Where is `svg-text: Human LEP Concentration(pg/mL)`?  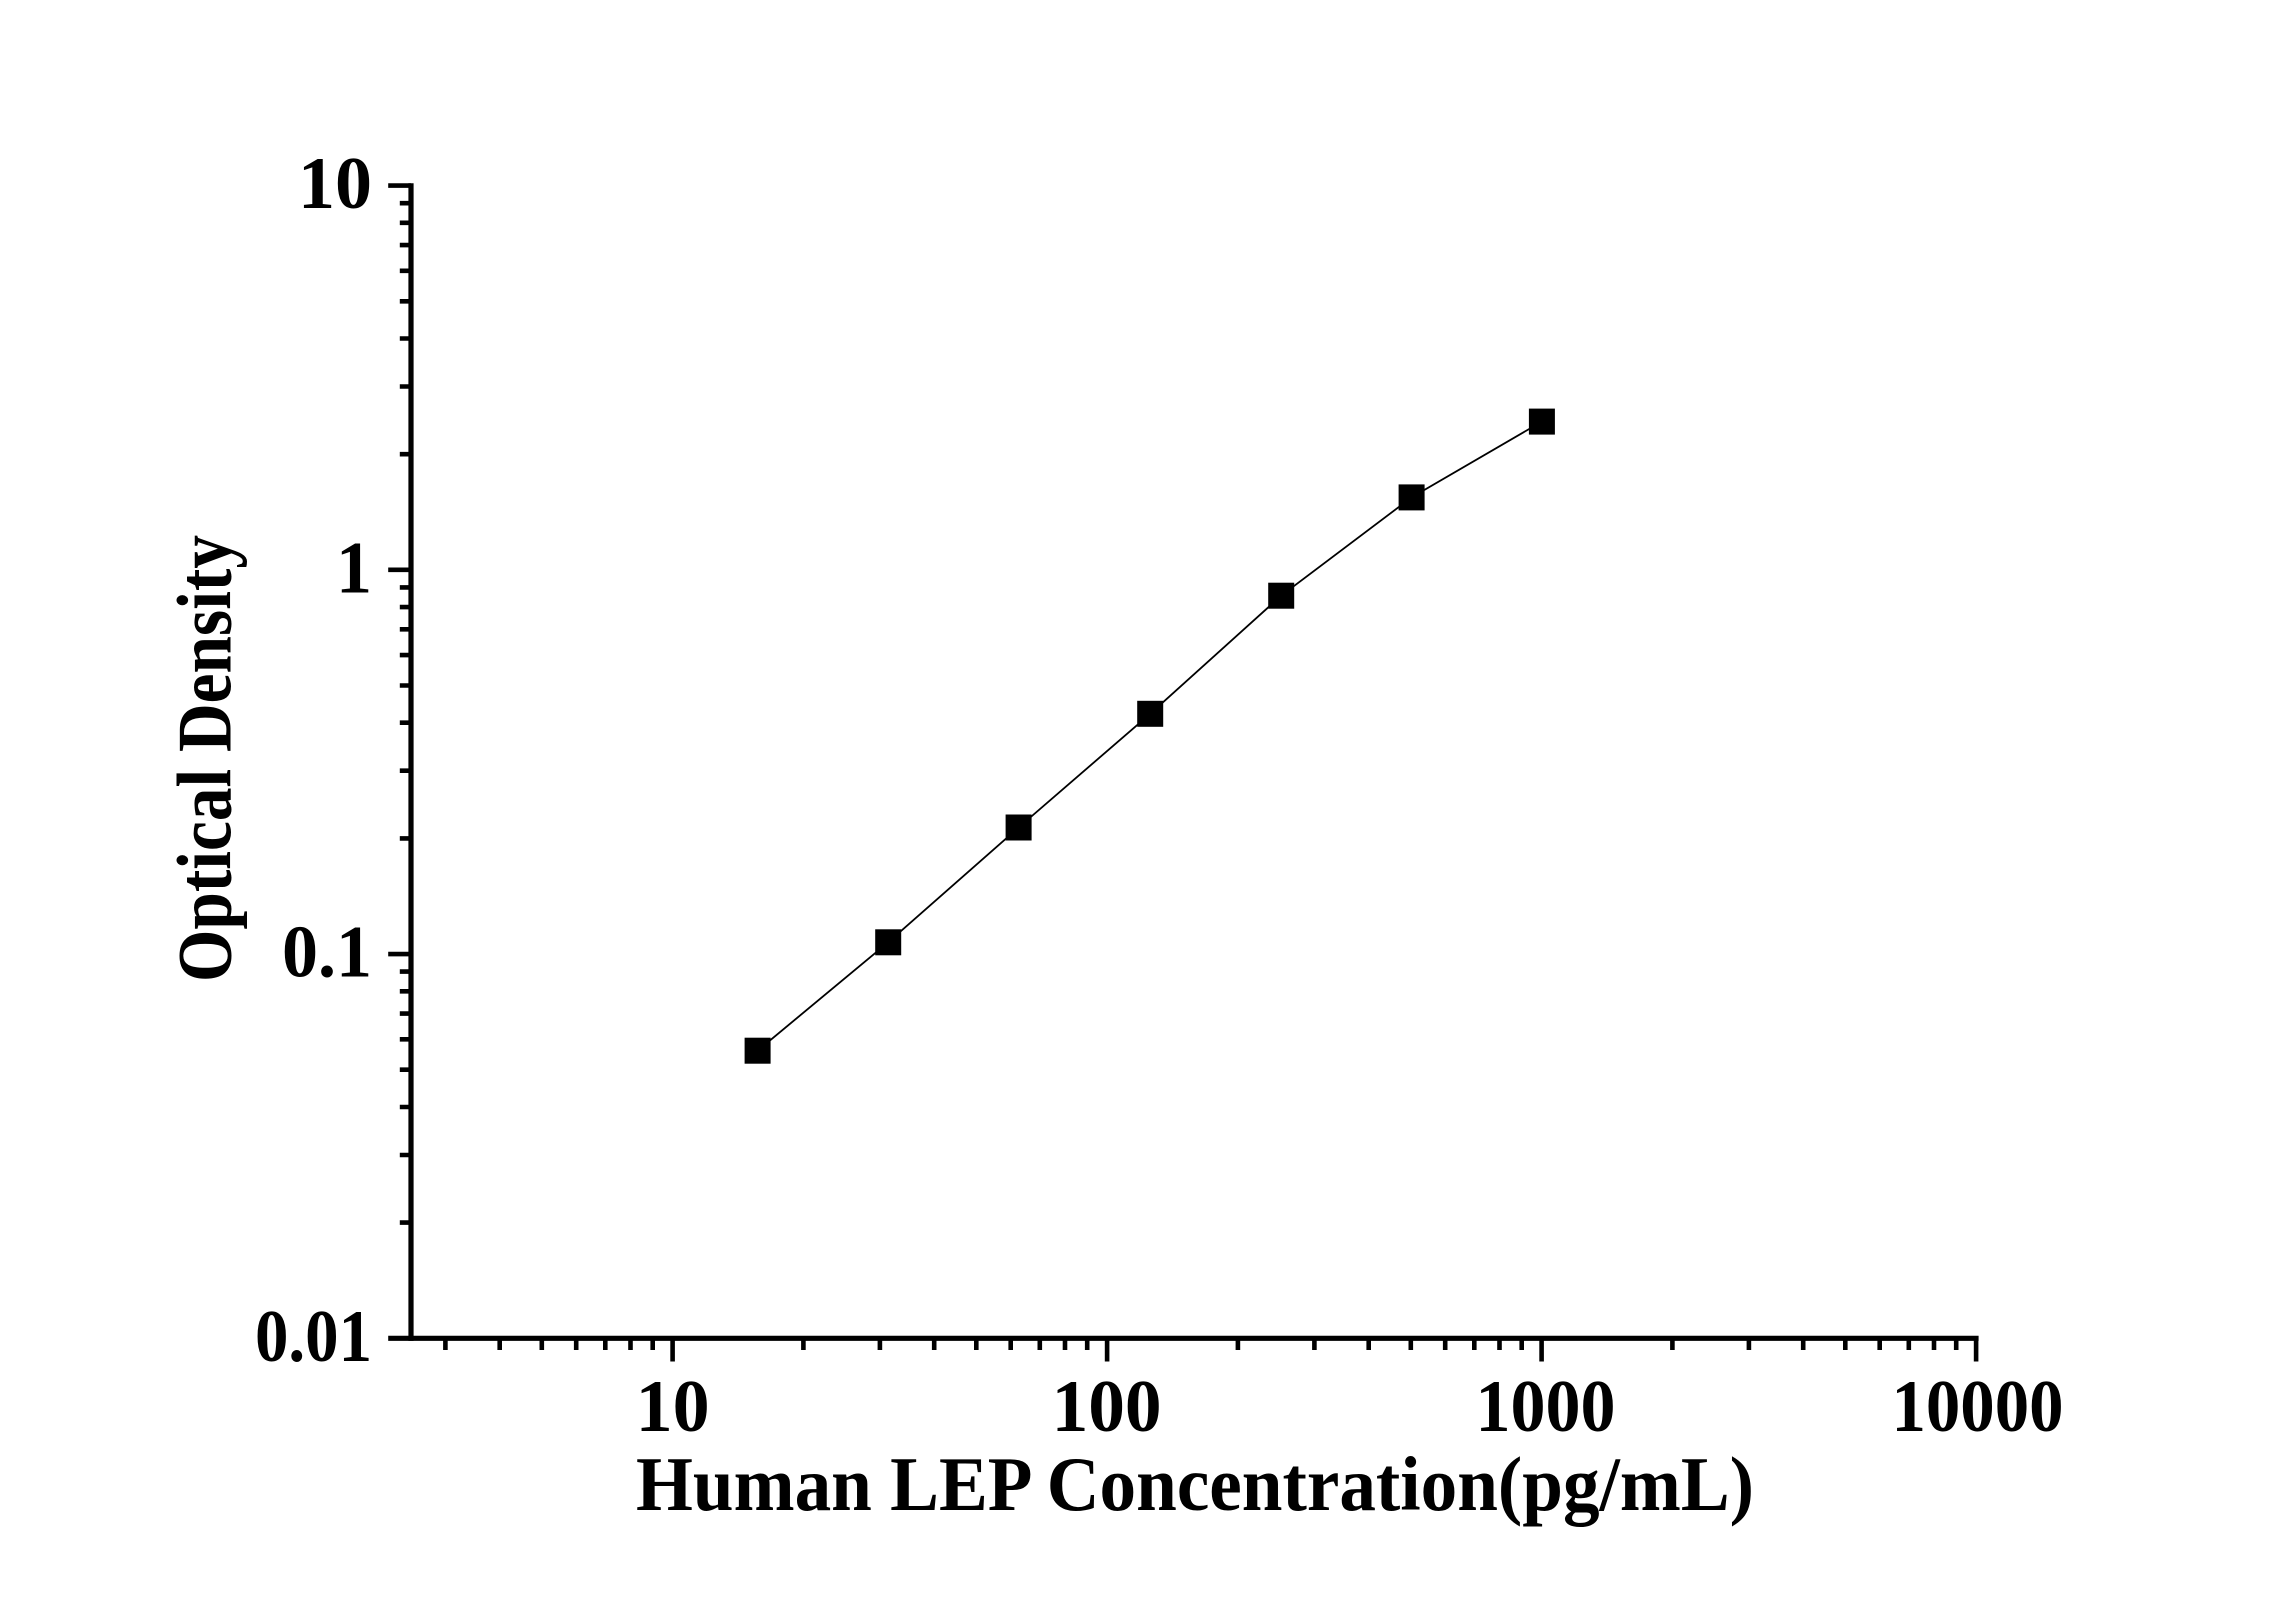
svg-text: Human LEP Concentration(pg/mL) is located at coordinates (1195, 1484).